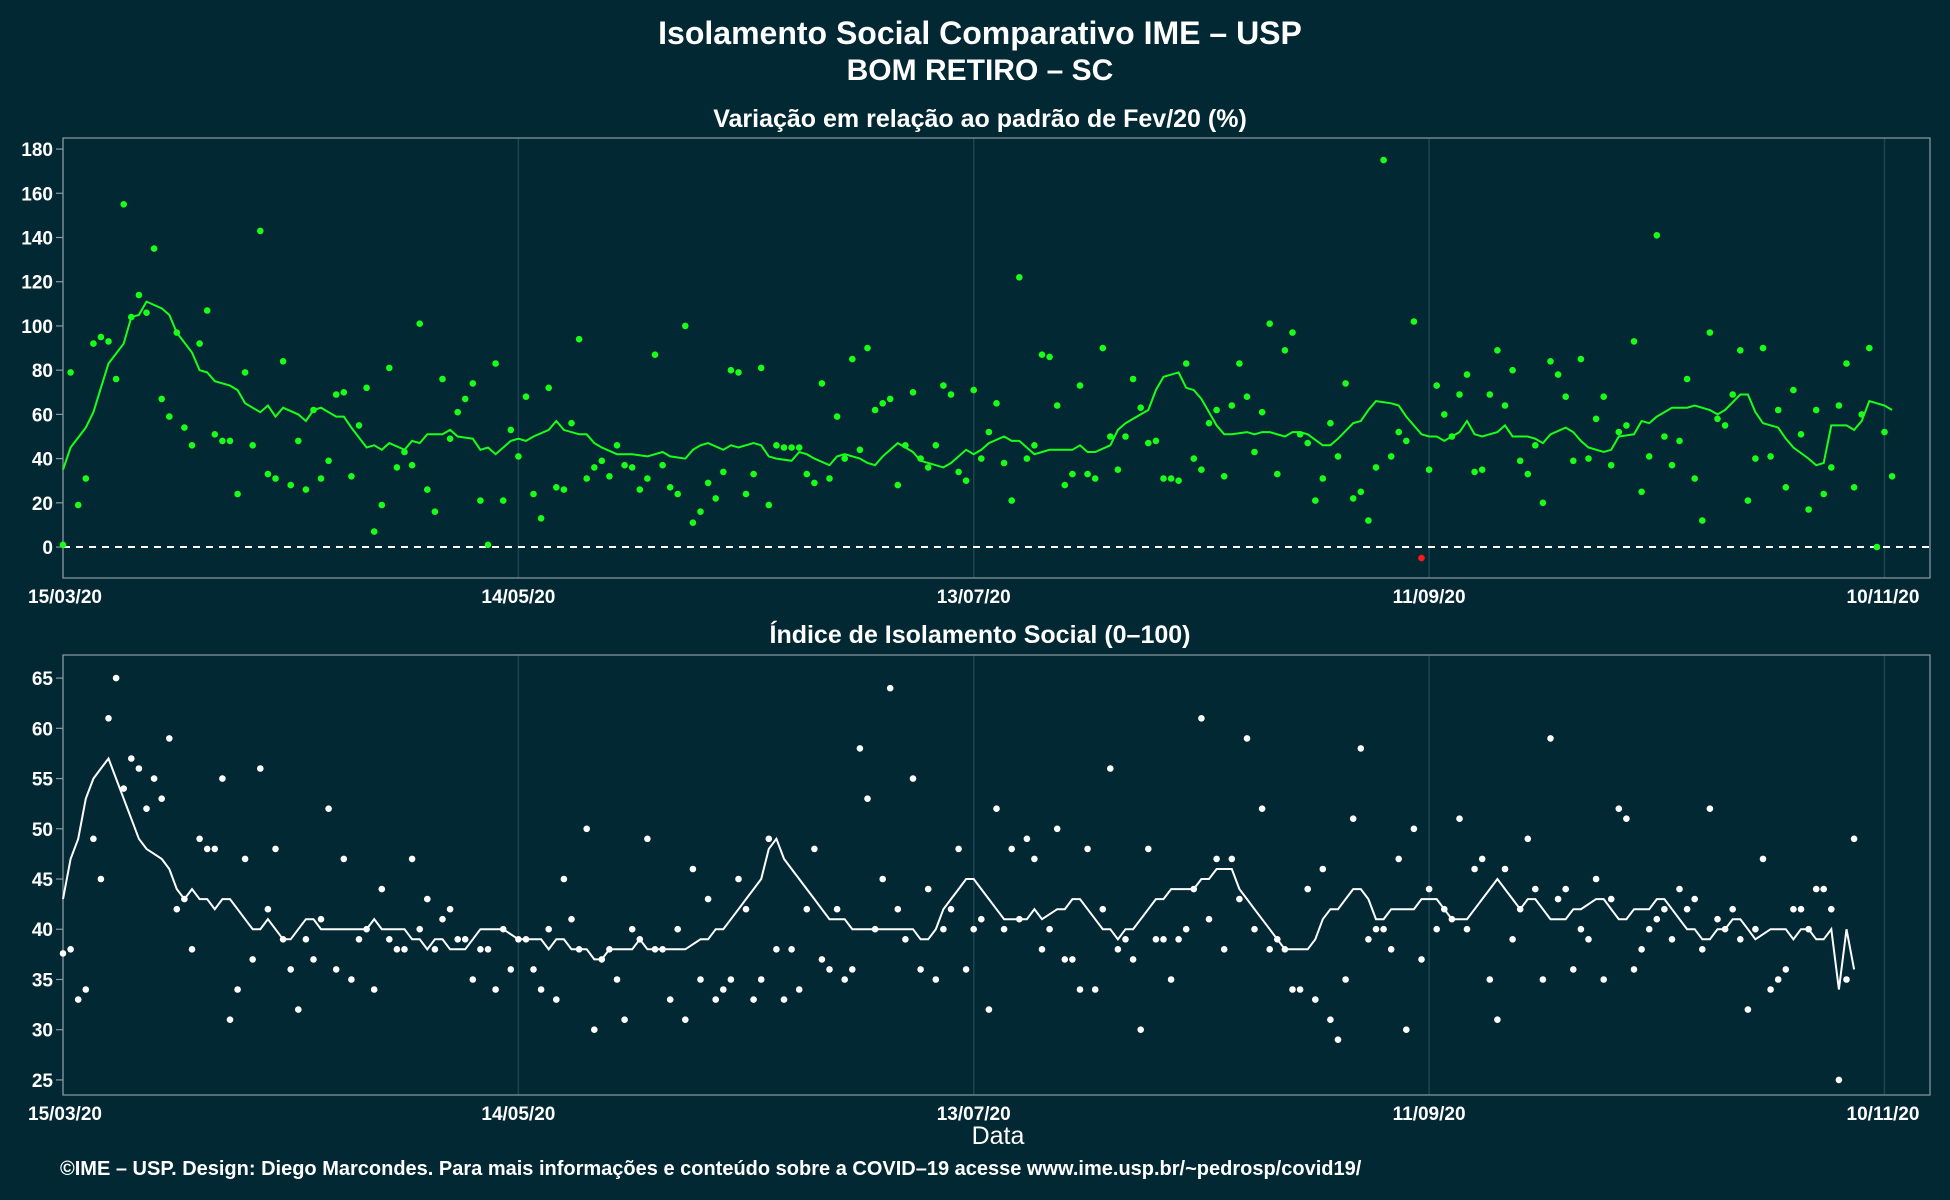 This screenshot has height=1200, width=1950. Describe the element at coordinates (43, 880) in the screenshot. I see `y-tick-label: 45` at that location.